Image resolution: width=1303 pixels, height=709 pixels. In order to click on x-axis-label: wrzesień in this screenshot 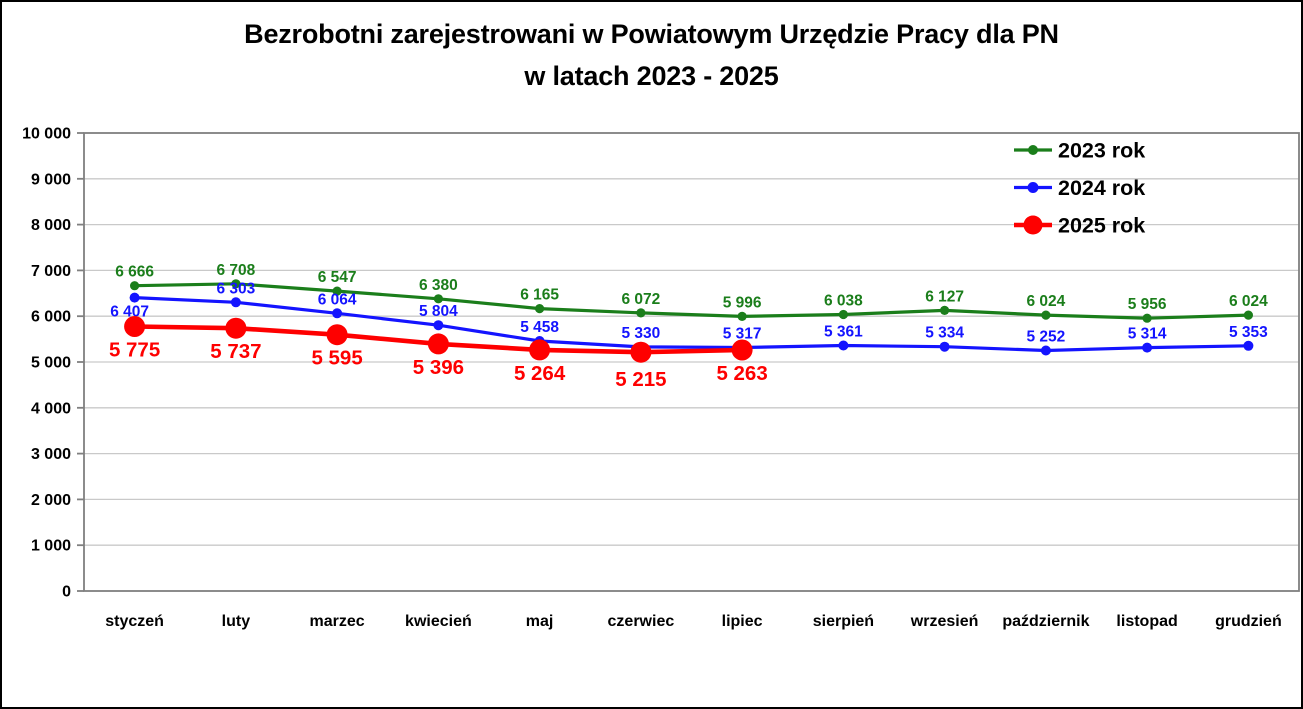, I will do `click(944, 621)`.